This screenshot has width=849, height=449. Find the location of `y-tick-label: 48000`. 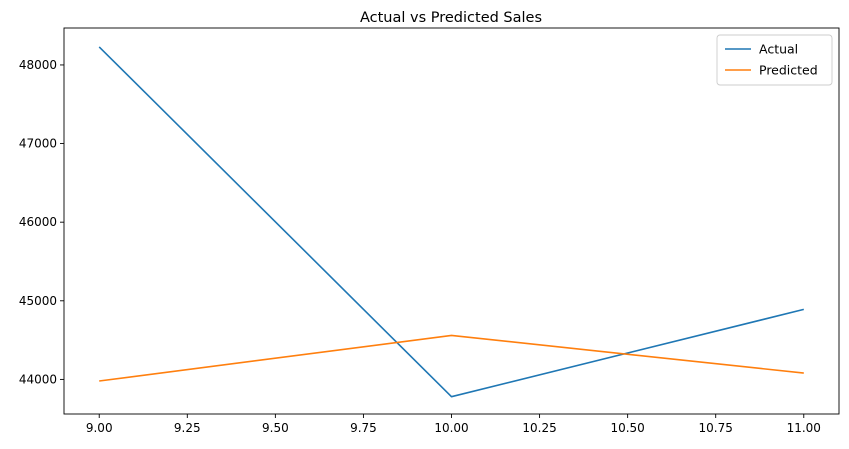

y-tick-label: 48000 is located at coordinates (38, 65).